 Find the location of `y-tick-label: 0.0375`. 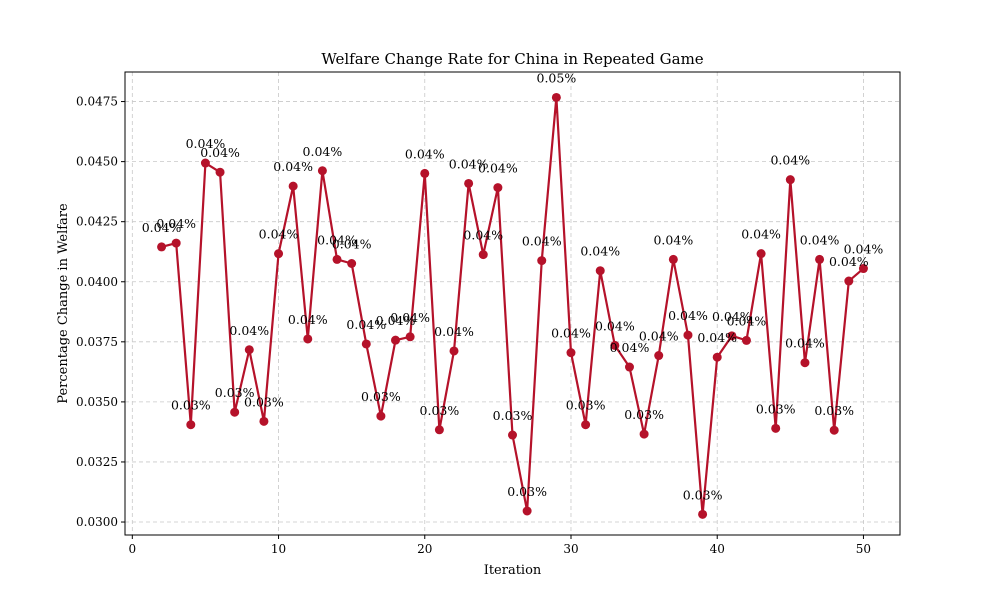

y-tick-label: 0.0375 is located at coordinates (97, 342).